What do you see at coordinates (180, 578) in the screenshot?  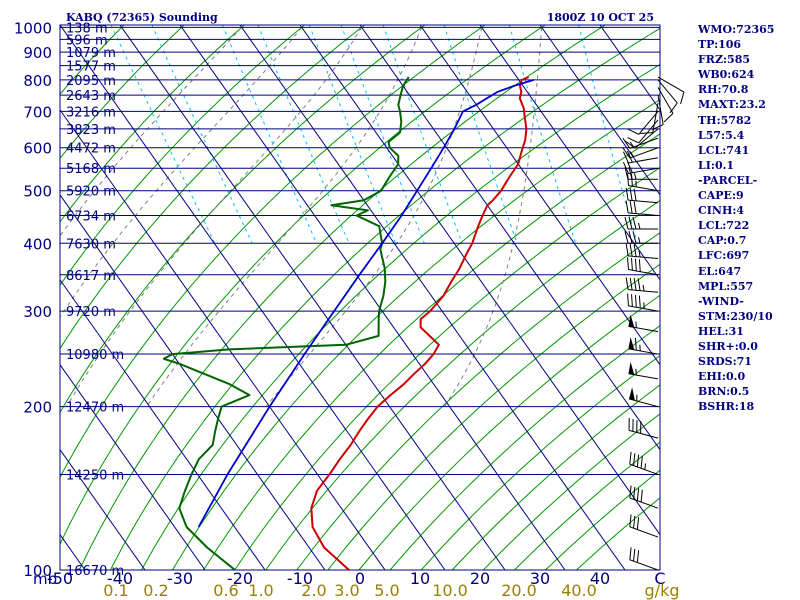 I see `temperature-tick-label: -30` at bounding box center [180, 578].